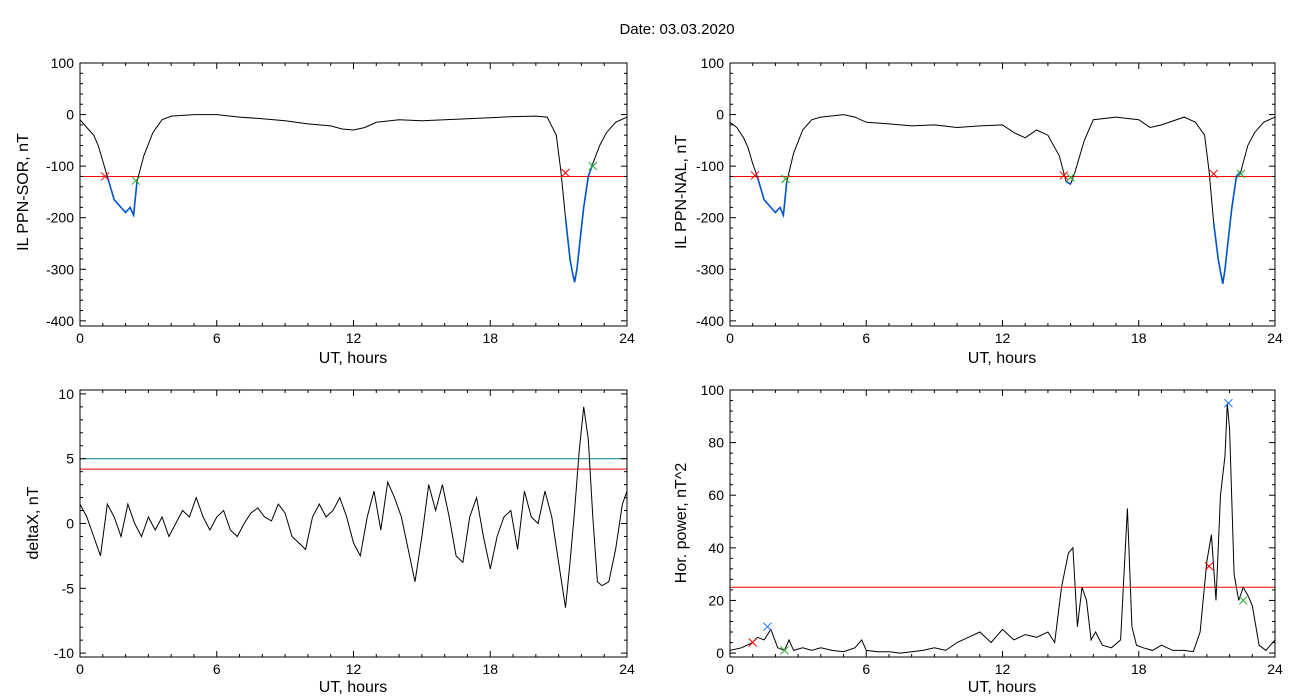 This screenshot has height=700, width=1300. Describe the element at coordinates (716, 548) in the screenshot. I see `y-tick-label: 40` at that location.